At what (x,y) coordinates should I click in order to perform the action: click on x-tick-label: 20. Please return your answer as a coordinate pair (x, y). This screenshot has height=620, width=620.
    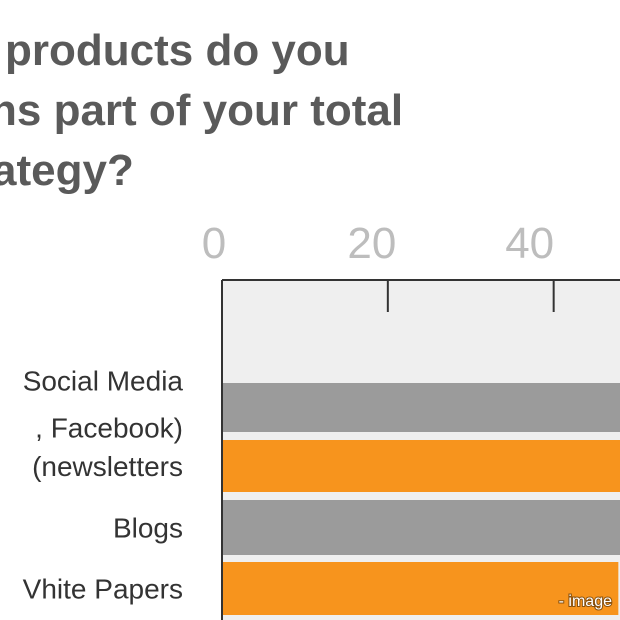
    Looking at the image, I should click on (371, 243).